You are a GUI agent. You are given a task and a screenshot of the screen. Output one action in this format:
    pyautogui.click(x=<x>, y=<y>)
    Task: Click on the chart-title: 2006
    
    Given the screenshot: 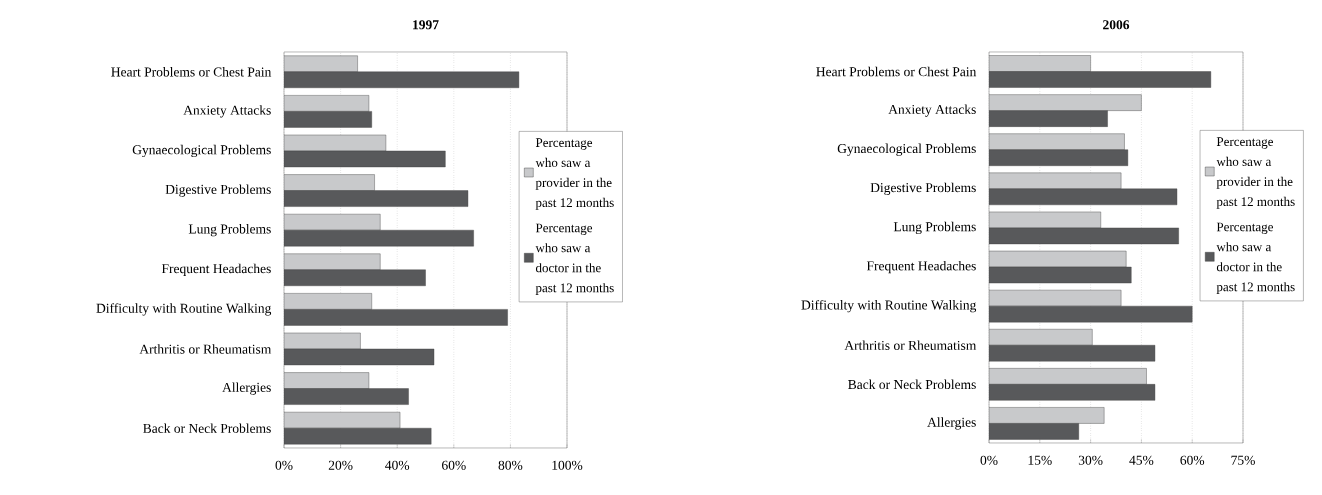 What is the action you would take?
    pyautogui.click(x=1116, y=25)
    